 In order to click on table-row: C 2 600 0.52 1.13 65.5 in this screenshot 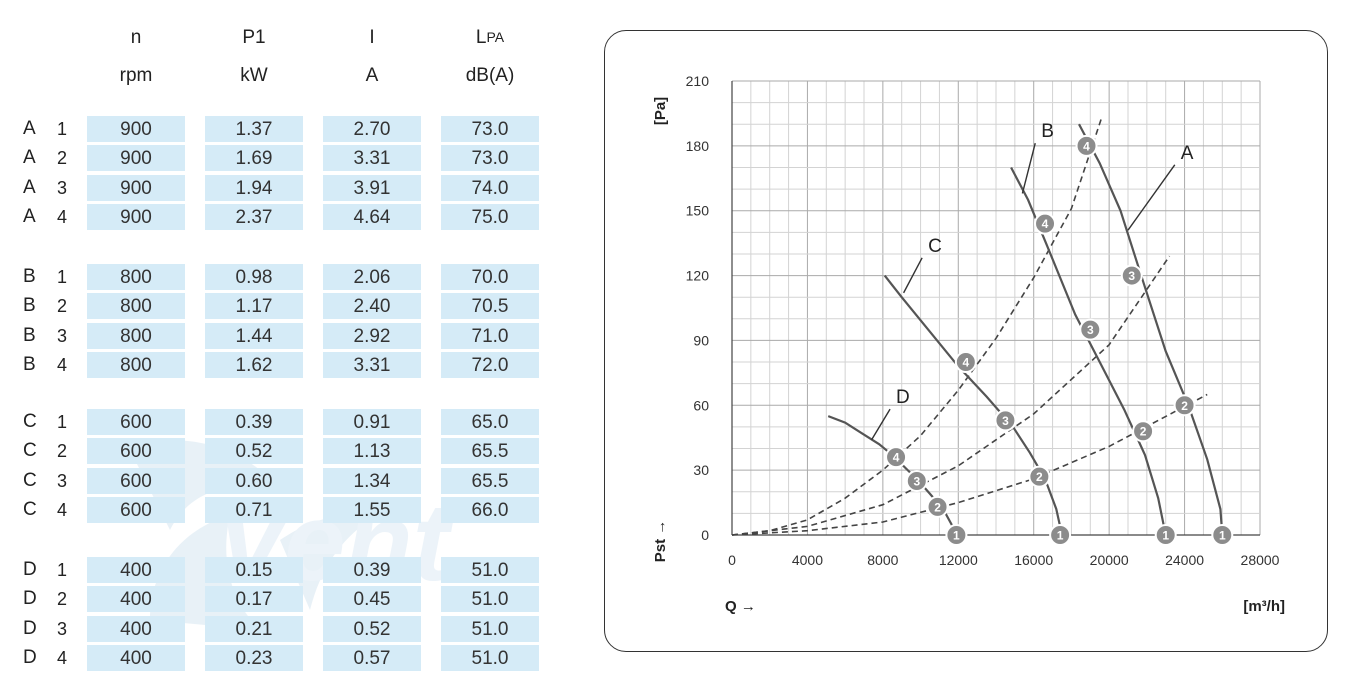, I will do `click(280, 451)`.